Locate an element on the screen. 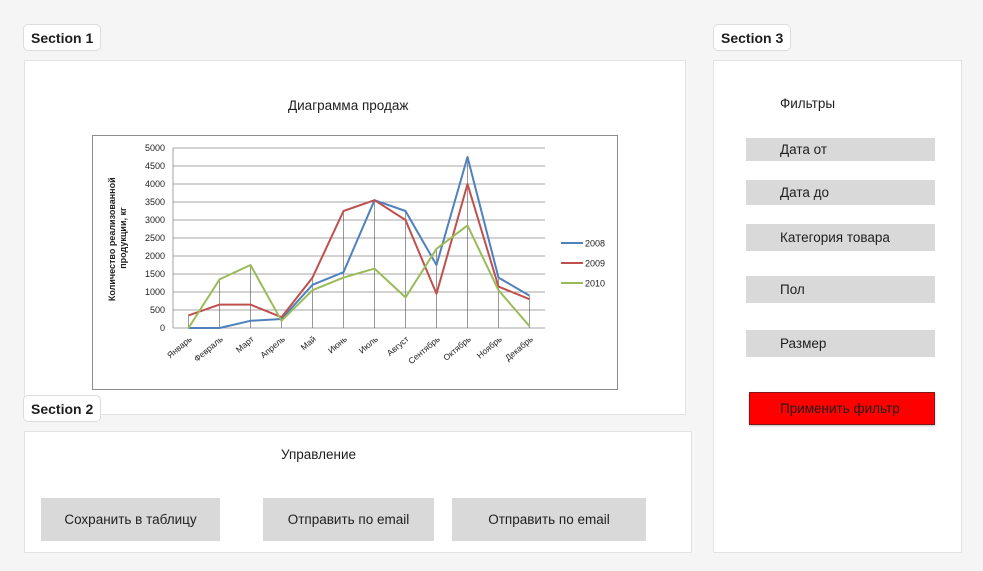  chart-x-tick-label: Июнь is located at coordinates (337, 345).